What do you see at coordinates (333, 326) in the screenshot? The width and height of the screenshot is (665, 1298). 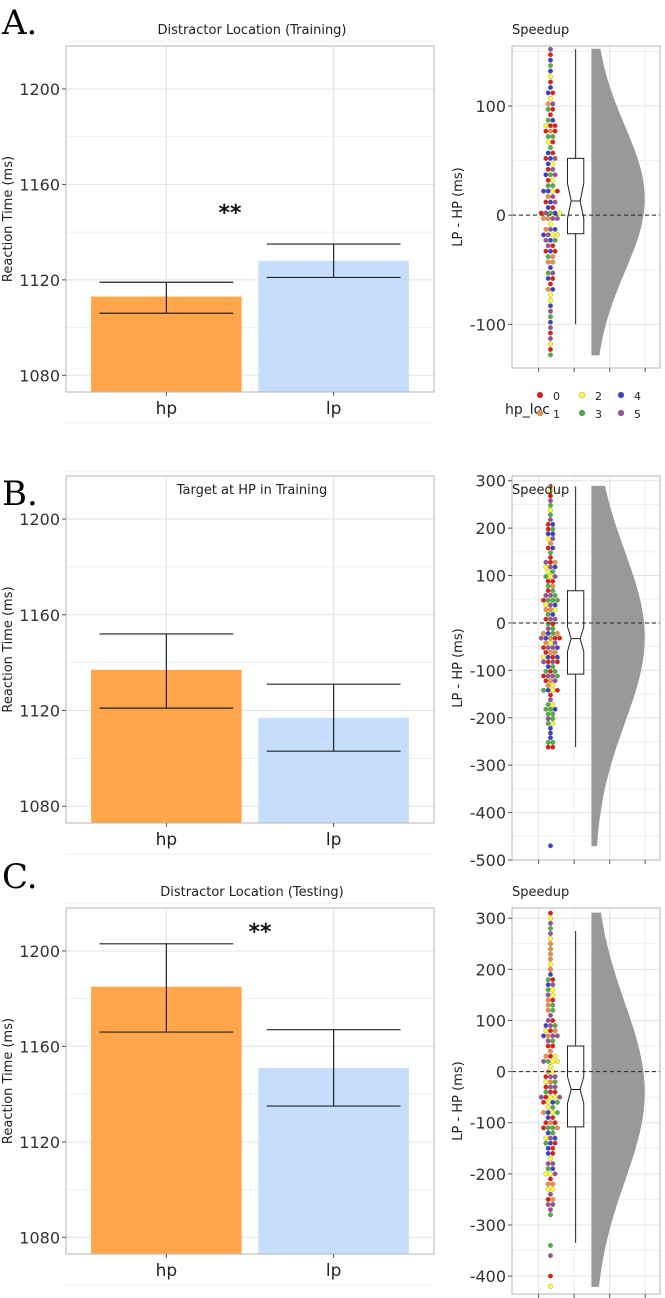 I see `bar-lp` at bounding box center [333, 326].